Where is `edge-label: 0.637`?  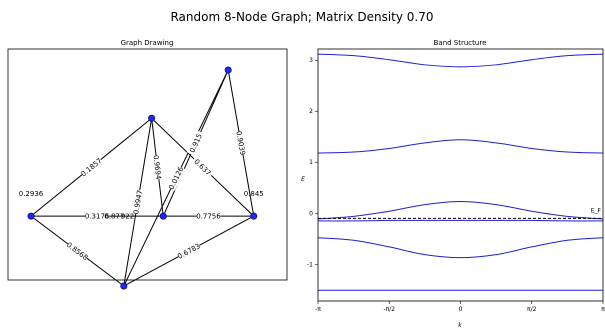
edge-label: 0.637 is located at coordinates (202, 168).